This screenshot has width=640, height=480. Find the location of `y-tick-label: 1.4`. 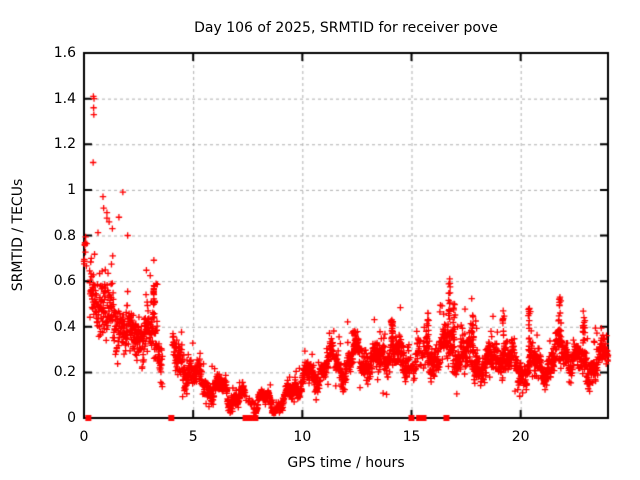

y-tick-label: 1.4 is located at coordinates (64, 98).